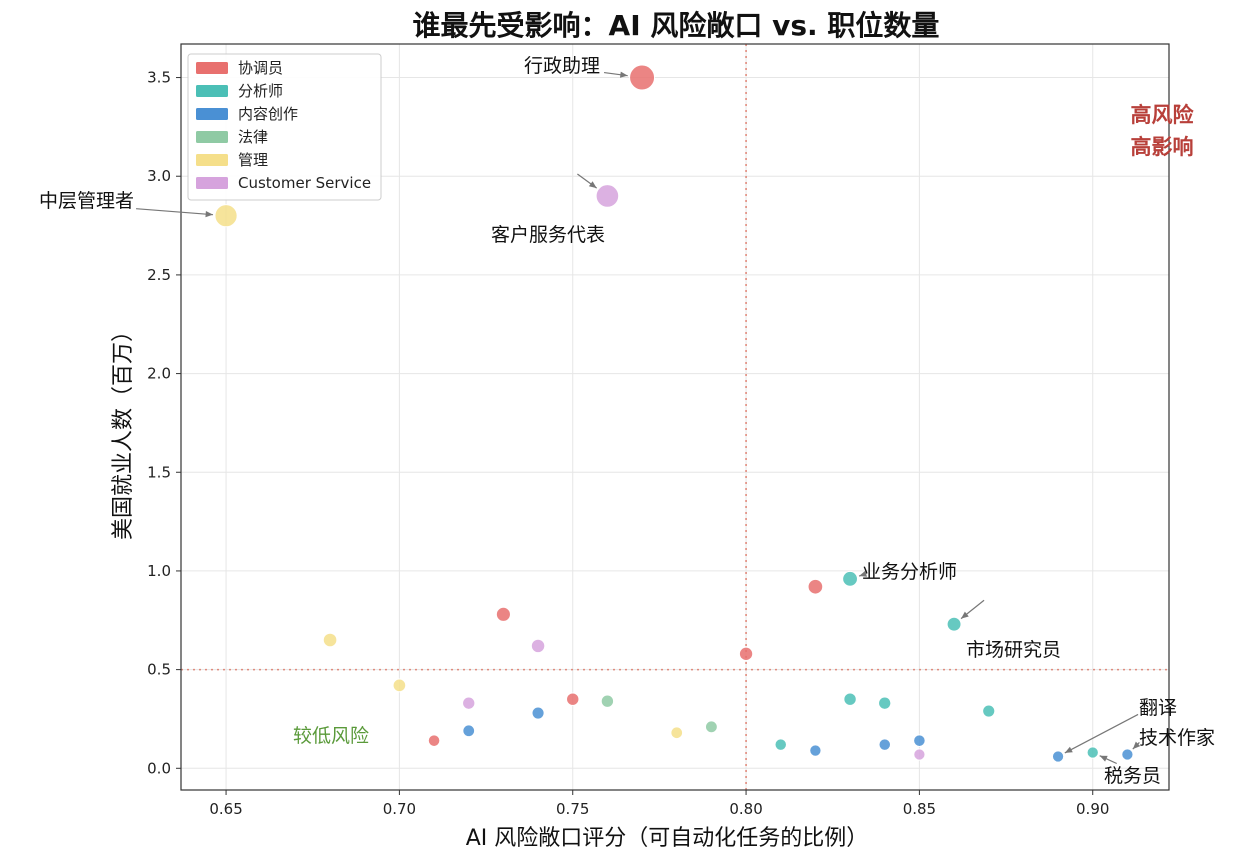 The image size is (1236, 868). What do you see at coordinates (562, 66) in the screenshot?
I see `point-label: 行政助理` at bounding box center [562, 66].